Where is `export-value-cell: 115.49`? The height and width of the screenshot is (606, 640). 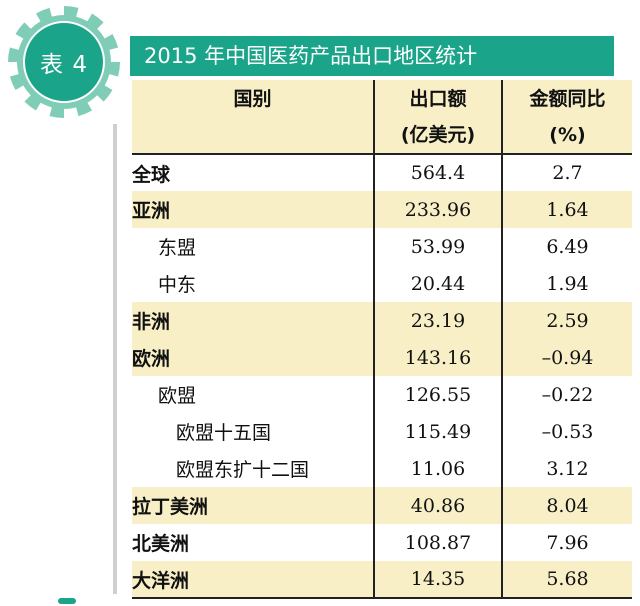
export-value-cell: 115.49 is located at coordinates (437, 431).